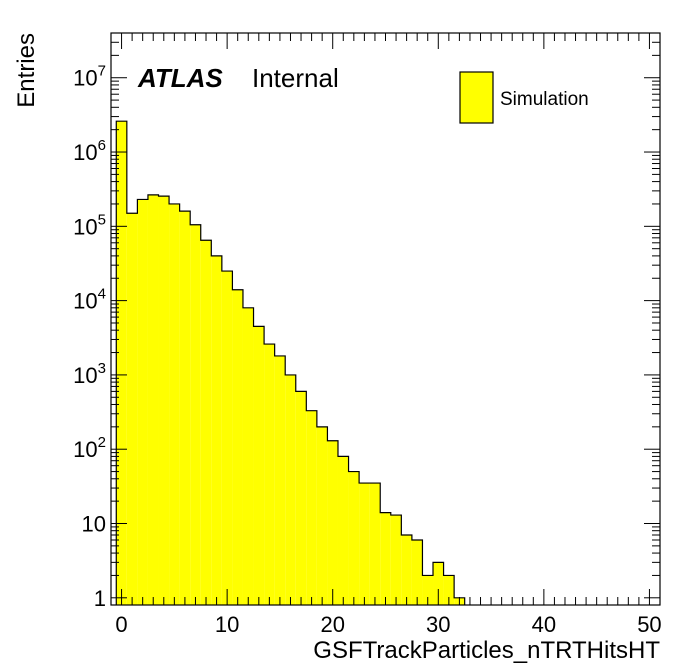 The height and width of the screenshot is (672, 696). I want to click on x-tick-label: 40, so click(544, 624).